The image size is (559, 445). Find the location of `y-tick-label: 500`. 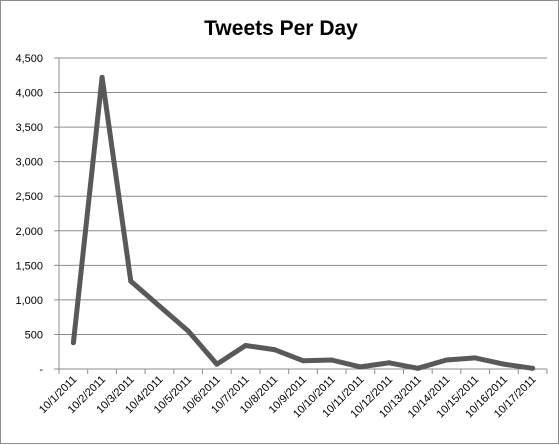

y-tick-label: 500 is located at coordinates (34, 335).